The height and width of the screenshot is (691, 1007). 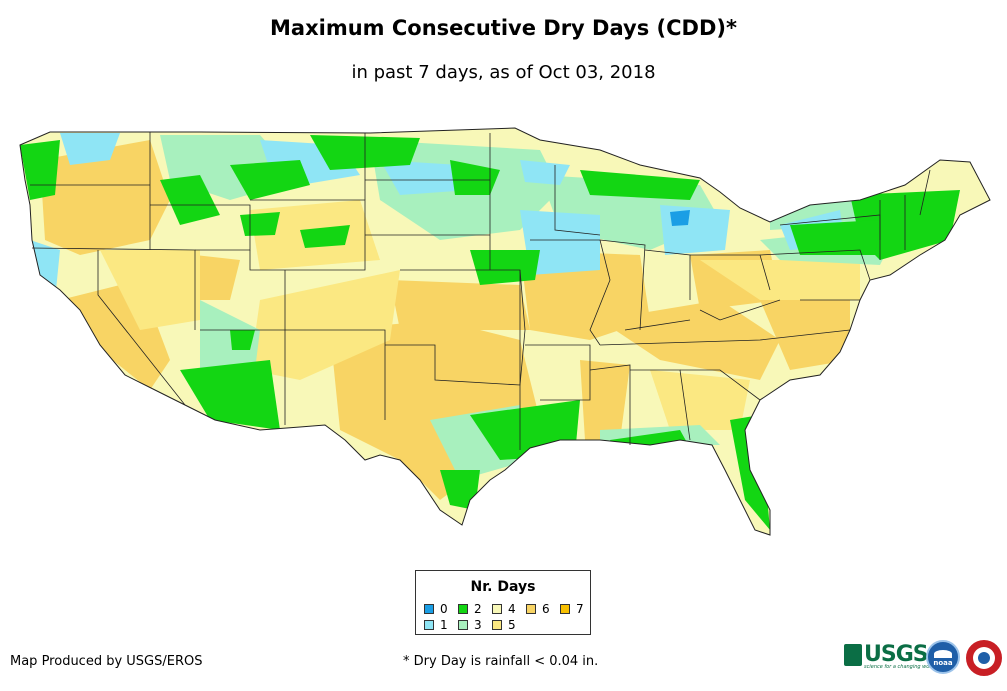 I want to click on zone-0-days, so click(x=680, y=218).